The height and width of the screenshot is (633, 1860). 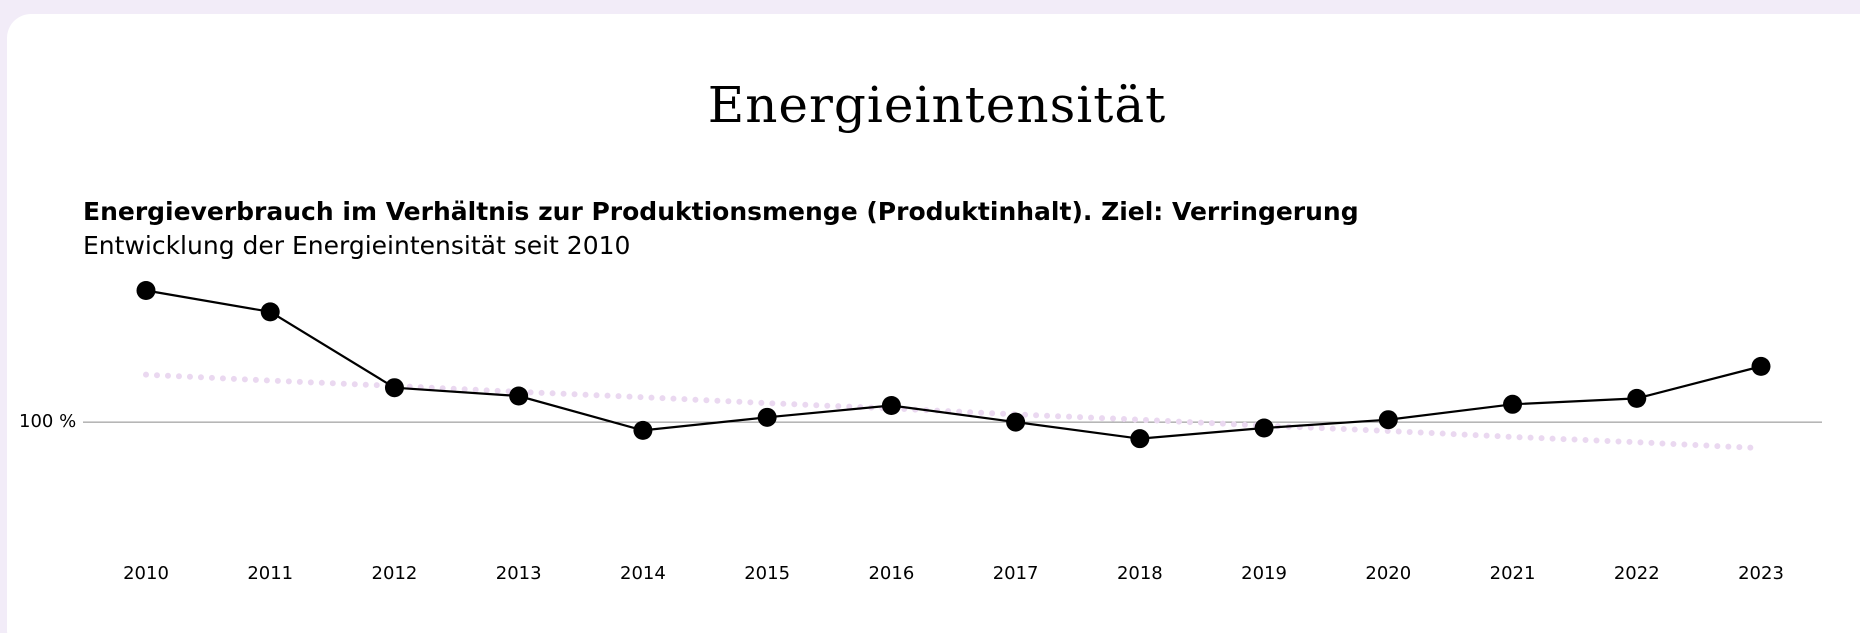 What do you see at coordinates (1761, 573) in the screenshot?
I see `x-tick-label: 2023` at bounding box center [1761, 573].